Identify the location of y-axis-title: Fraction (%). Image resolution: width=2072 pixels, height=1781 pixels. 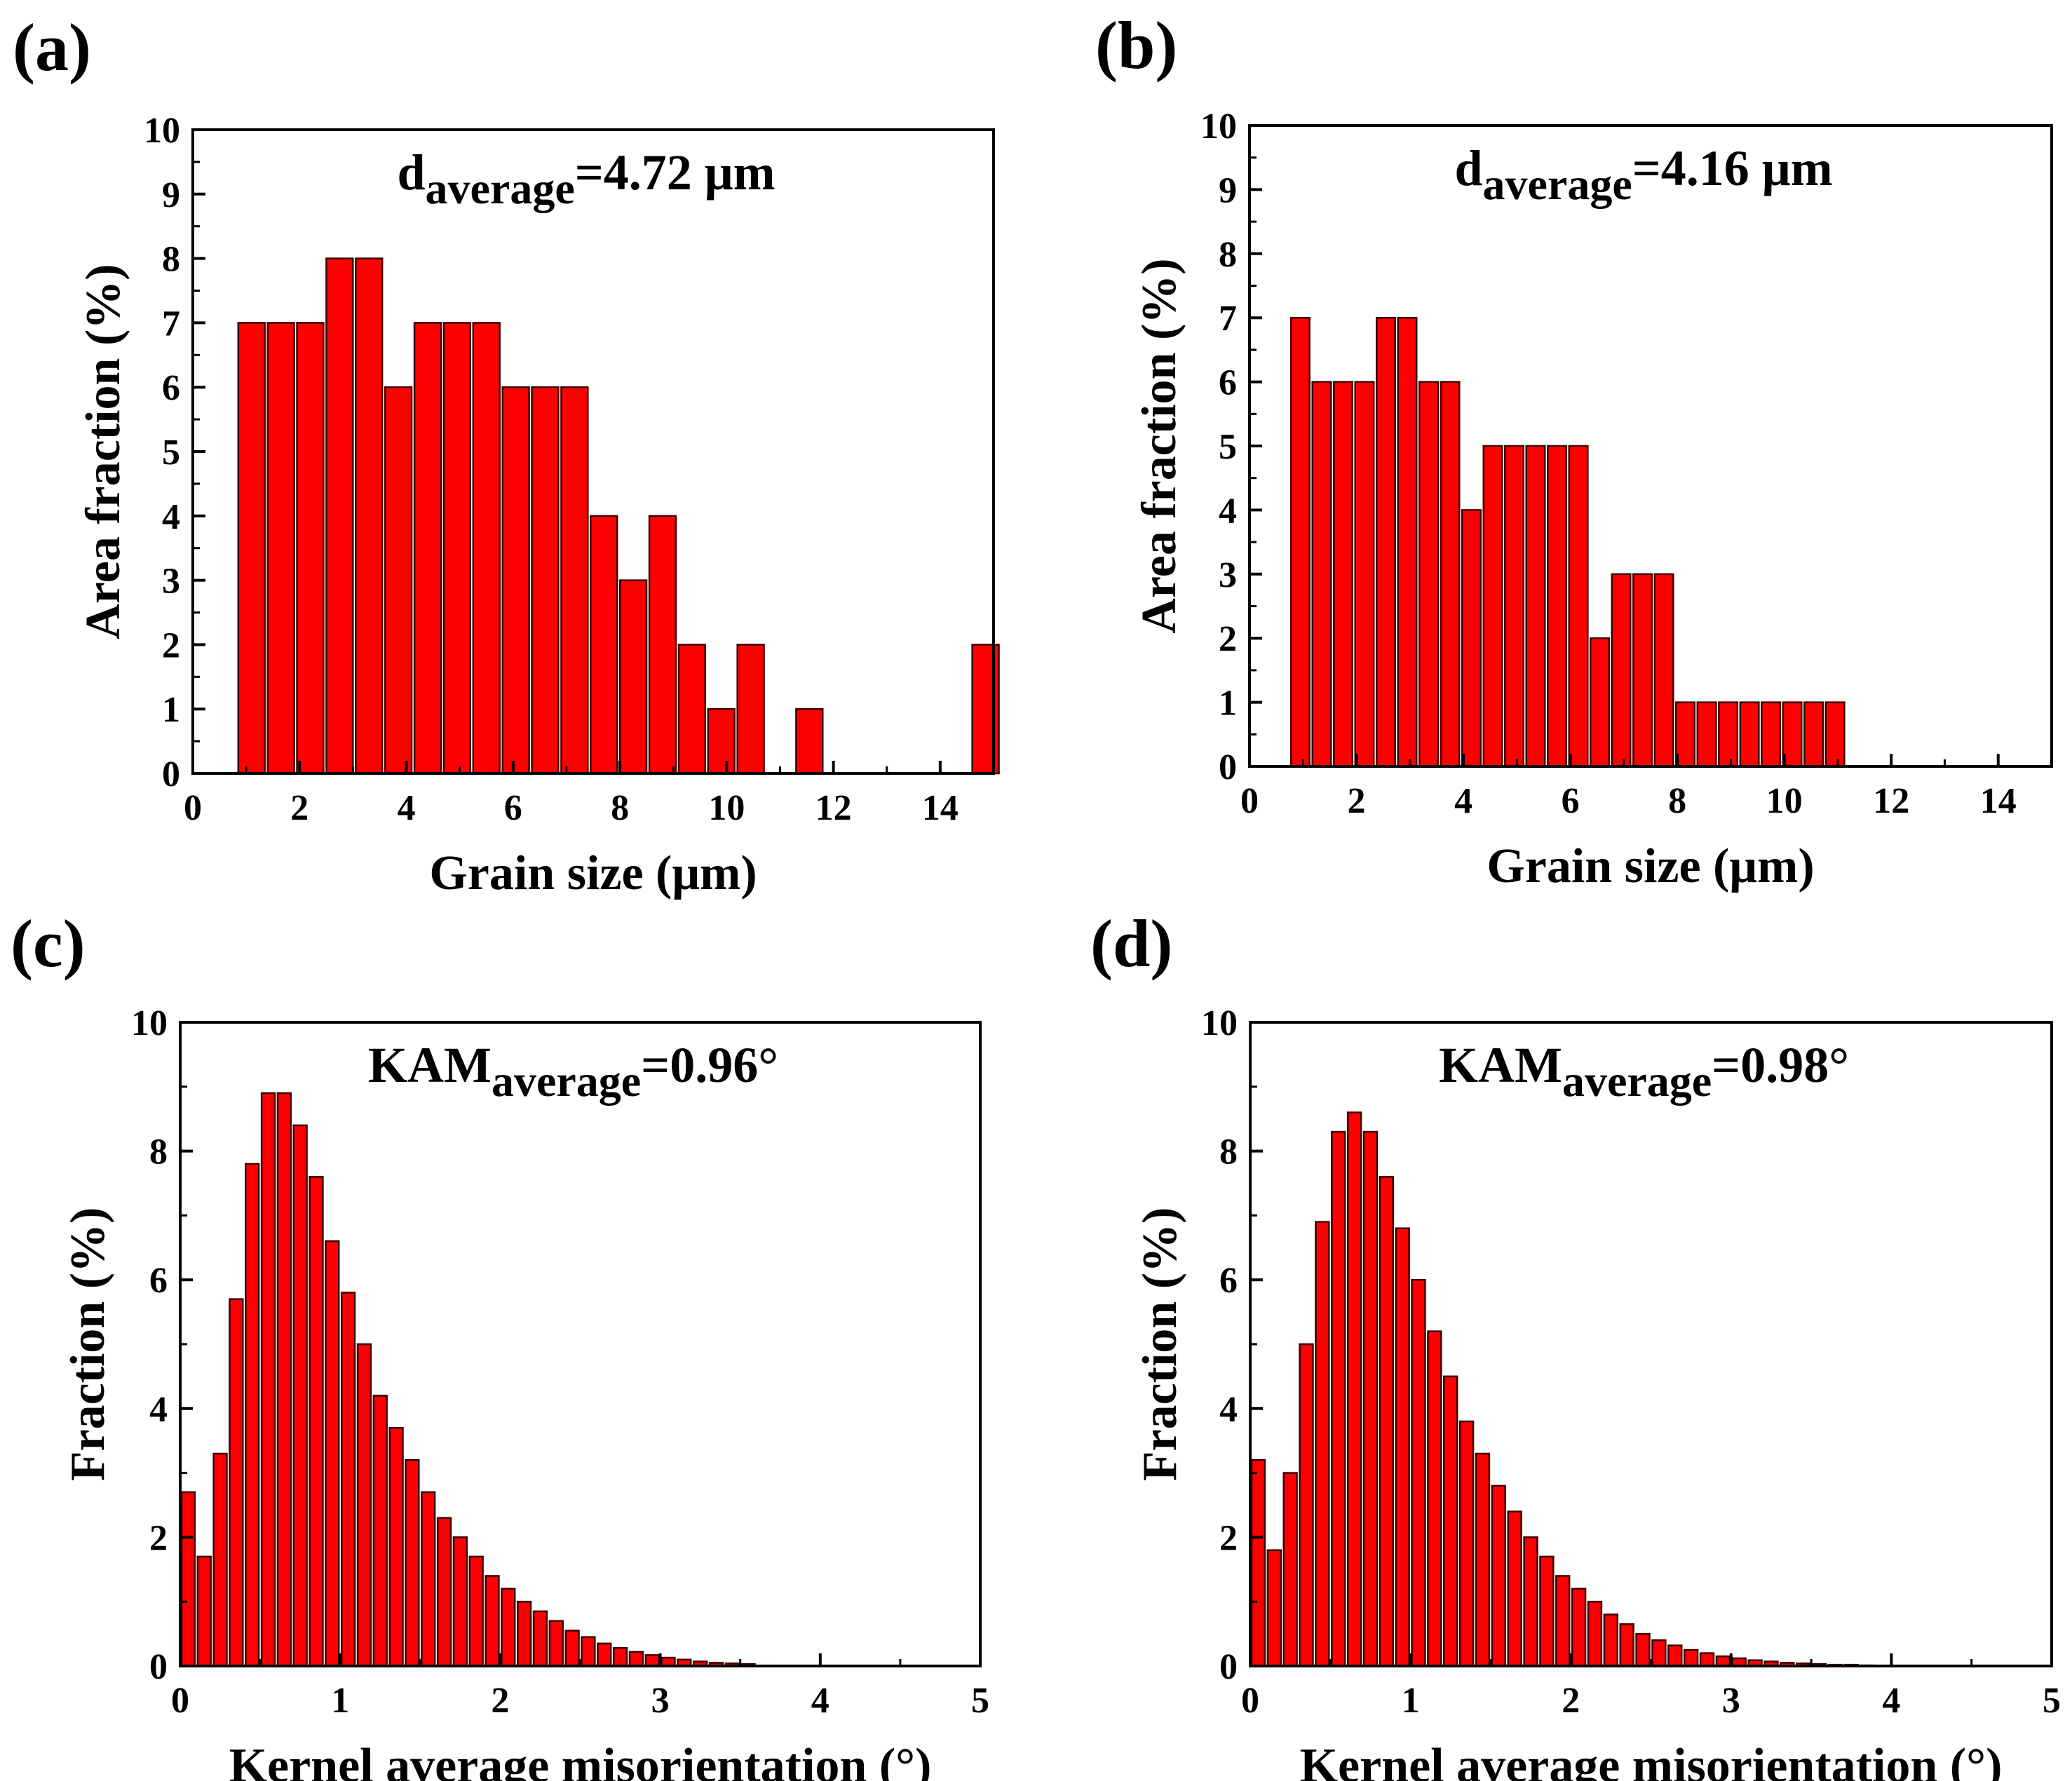
(88, 1344).